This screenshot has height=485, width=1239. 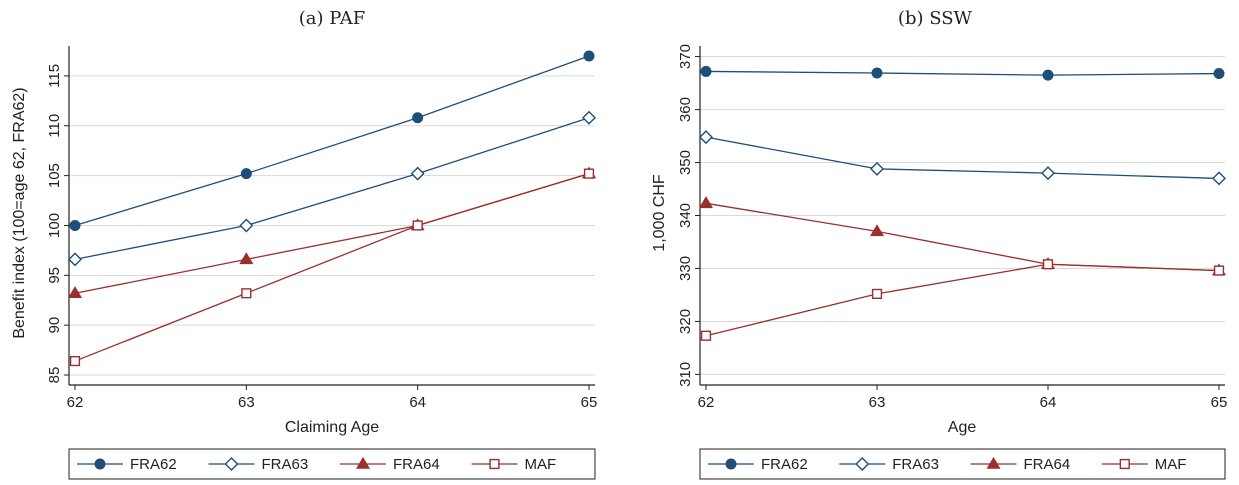 I want to click on legend-label: MAF, so click(x=1171, y=464).